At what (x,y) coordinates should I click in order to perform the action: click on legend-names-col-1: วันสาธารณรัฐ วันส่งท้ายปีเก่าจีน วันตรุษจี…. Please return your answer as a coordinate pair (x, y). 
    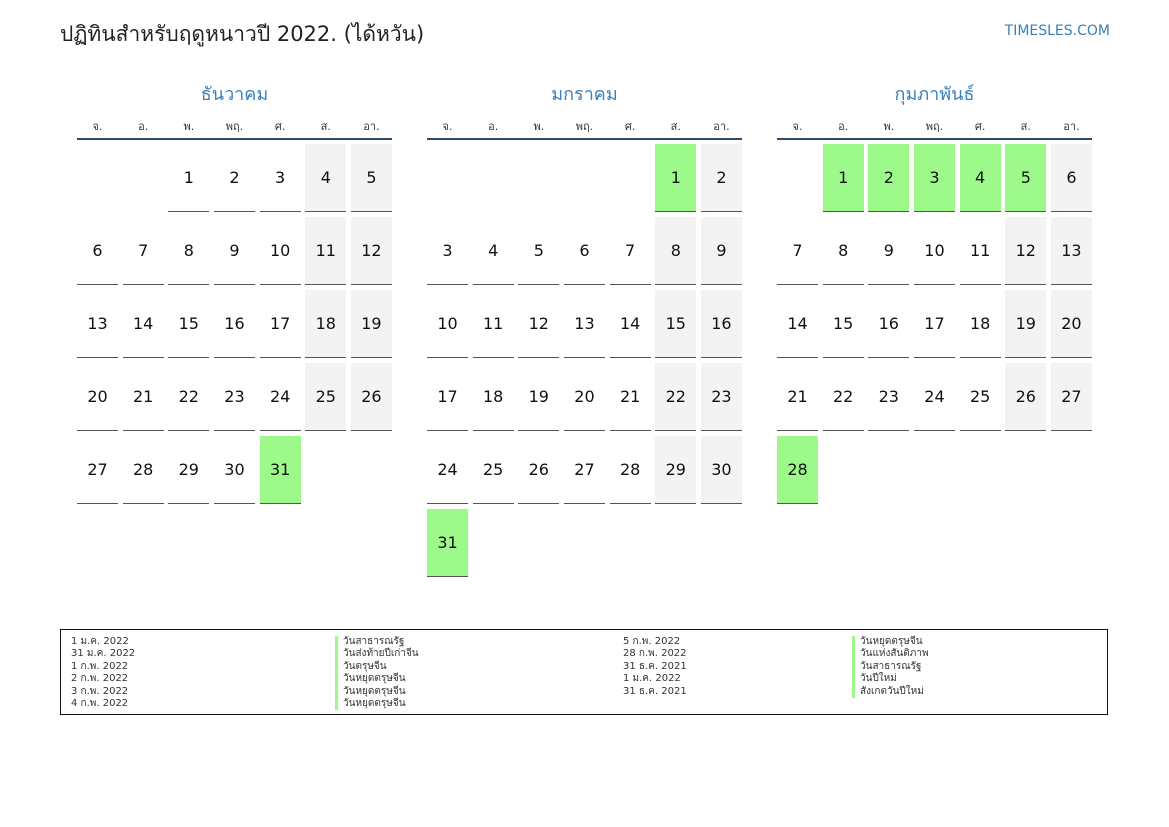
    Looking at the image, I should click on (377, 673).